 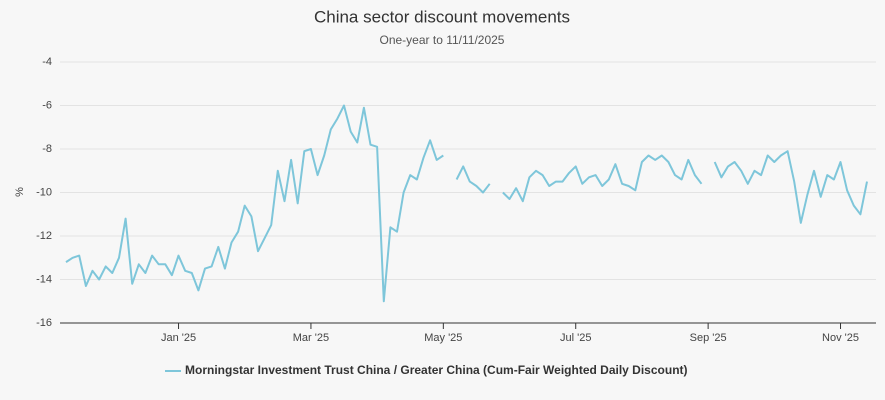 What do you see at coordinates (442, 40) in the screenshot?
I see `chart-subtitle: One-year to 11/11/2025` at bounding box center [442, 40].